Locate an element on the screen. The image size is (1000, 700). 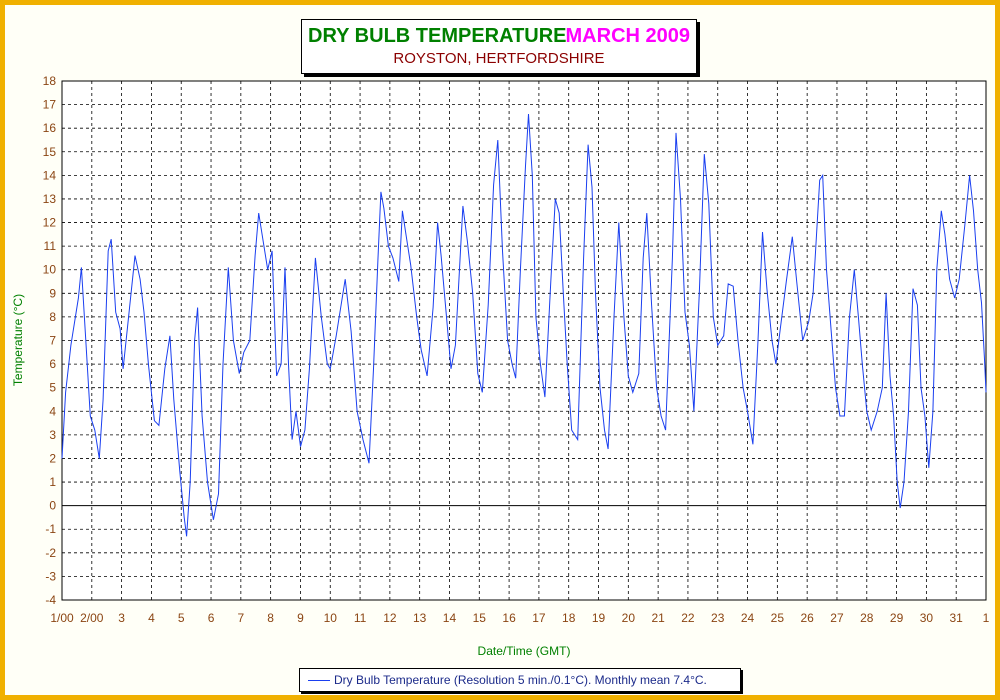
y-tick-label: 9 is located at coordinates (52, 293).